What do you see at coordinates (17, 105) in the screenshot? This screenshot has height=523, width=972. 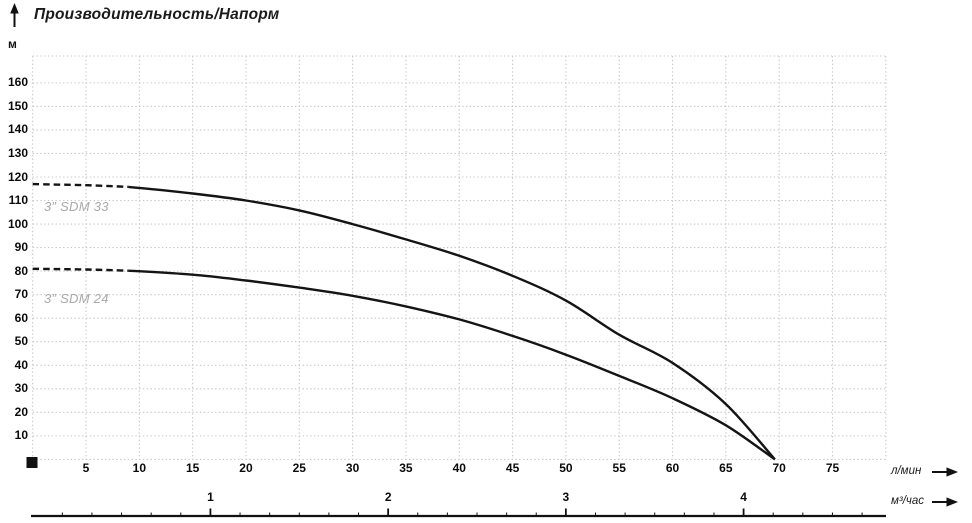 I see `y-tick-label: 150` at bounding box center [17, 105].